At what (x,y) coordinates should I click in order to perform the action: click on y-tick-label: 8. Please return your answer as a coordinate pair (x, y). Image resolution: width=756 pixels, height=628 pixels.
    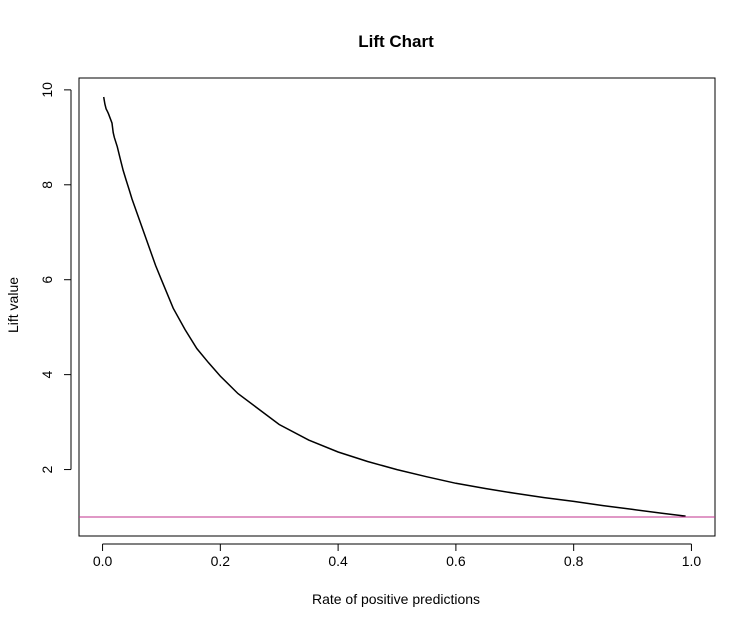
    Looking at the image, I should click on (47, 185).